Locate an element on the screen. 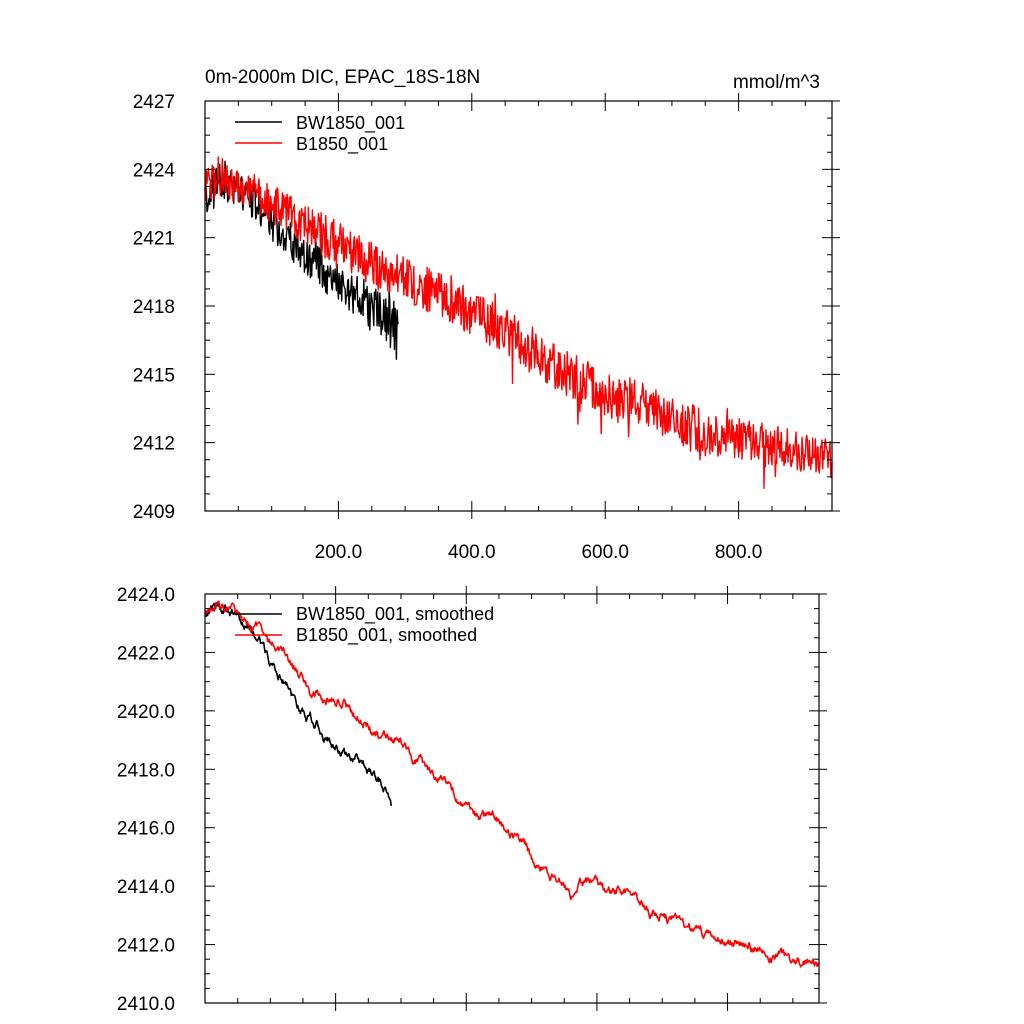  top-xtick-label: 600.0 is located at coordinates (605, 552).